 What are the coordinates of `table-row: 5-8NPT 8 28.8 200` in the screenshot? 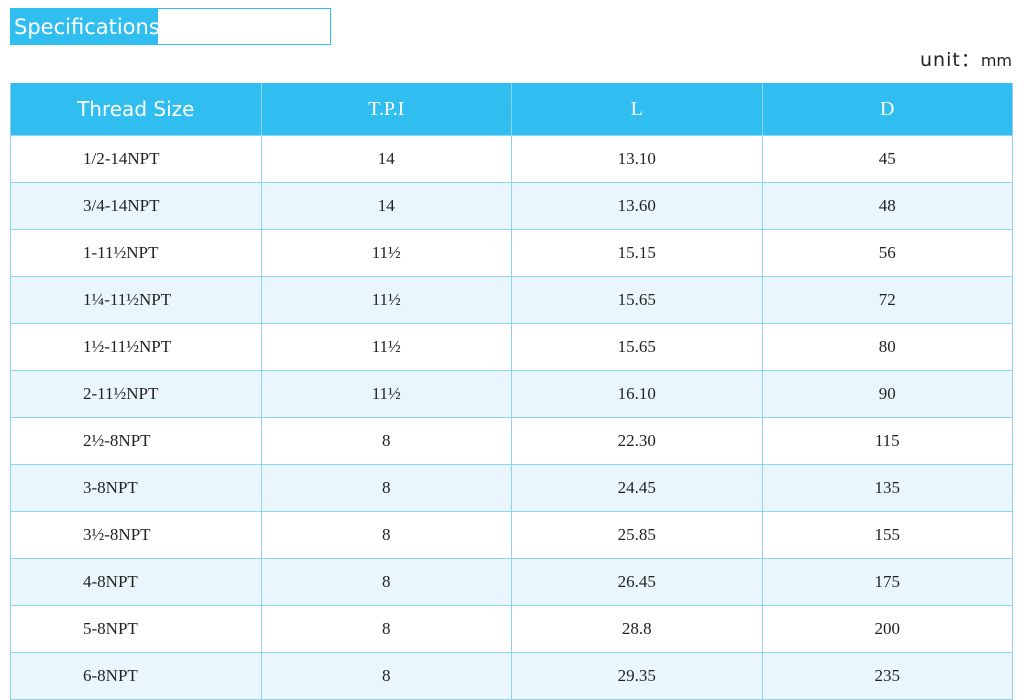 It's located at (511, 629).